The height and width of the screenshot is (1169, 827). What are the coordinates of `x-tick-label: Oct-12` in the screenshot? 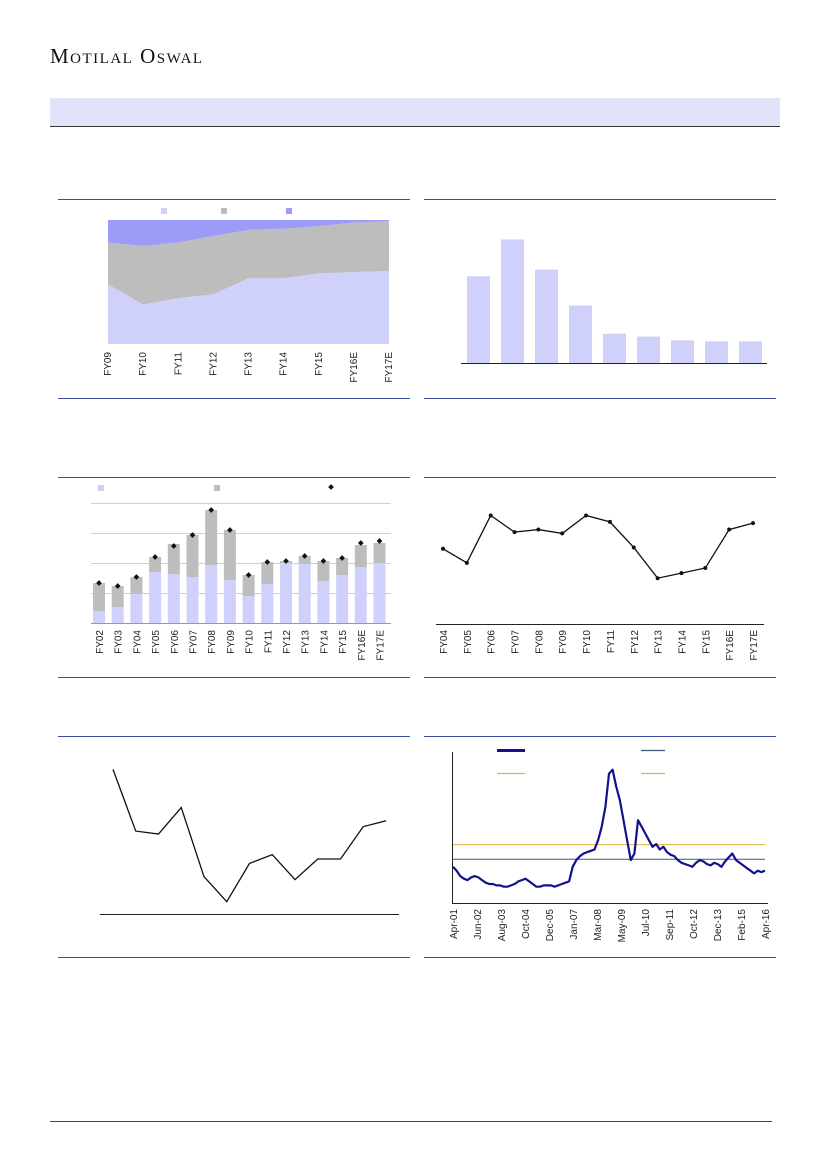 It's located at (694, 924).